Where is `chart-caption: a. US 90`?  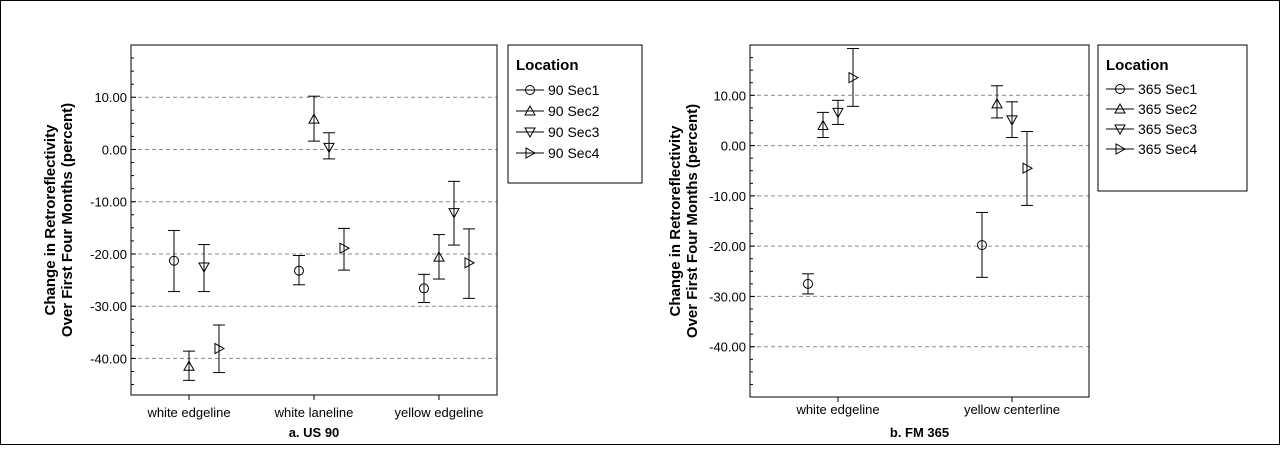 chart-caption: a. US 90 is located at coordinates (314, 432).